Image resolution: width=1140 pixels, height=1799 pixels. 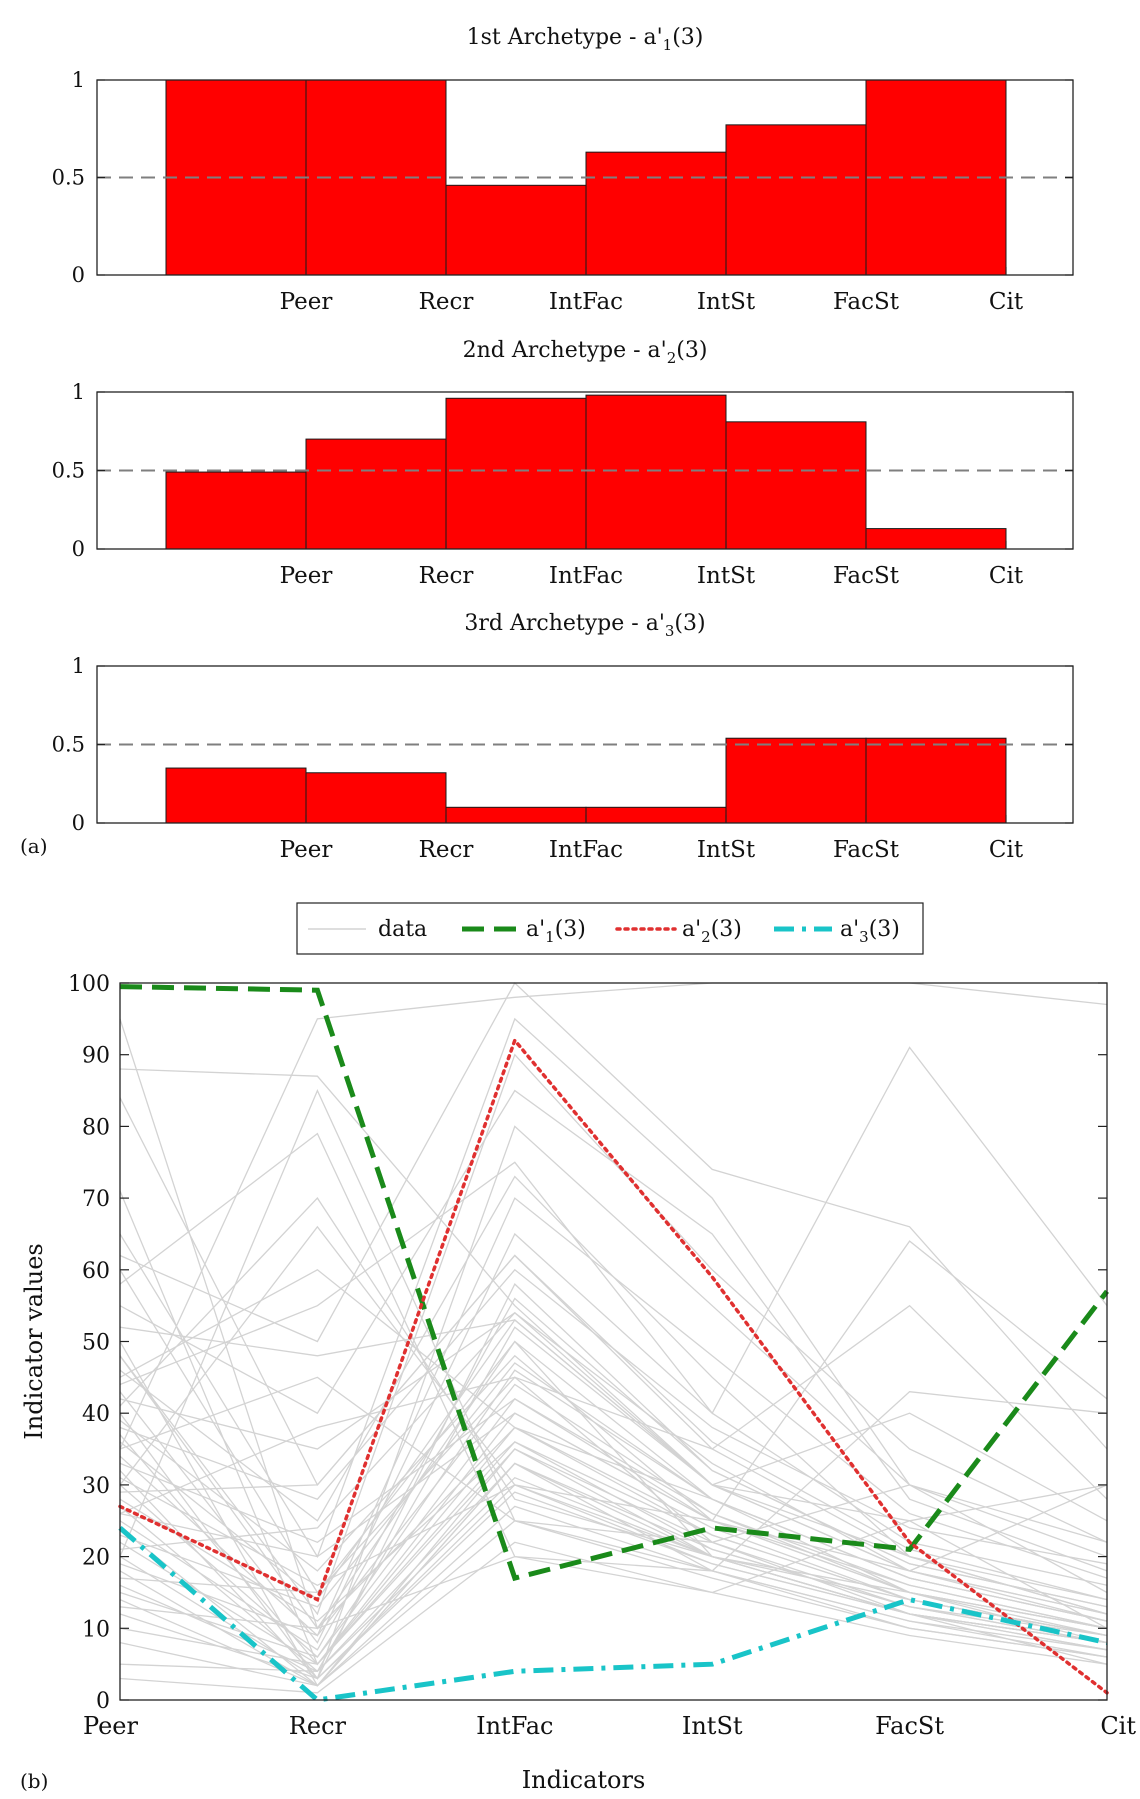 What do you see at coordinates (565, 37) in the screenshot?
I see `chart-title-main: 1st Archetype - a'` at bounding box center [565, 37].